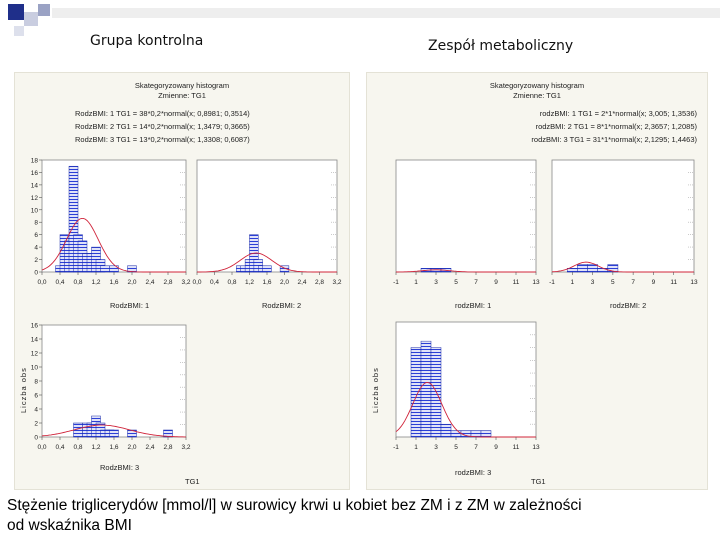 This screenshot has width=720, height=540. Describe the element at coordinates (44, 10) in the screenshot. I see `corner-square-gray` at that location.